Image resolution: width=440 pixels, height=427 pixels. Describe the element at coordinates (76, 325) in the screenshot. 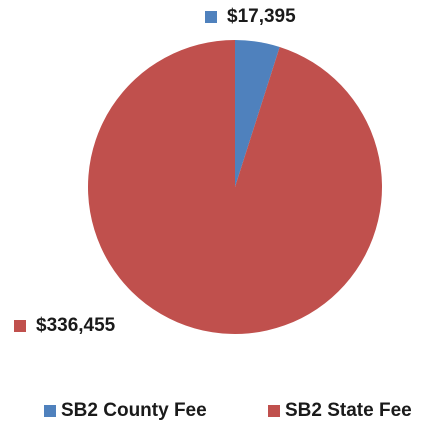

I see `data-label: $336,455` at that location.